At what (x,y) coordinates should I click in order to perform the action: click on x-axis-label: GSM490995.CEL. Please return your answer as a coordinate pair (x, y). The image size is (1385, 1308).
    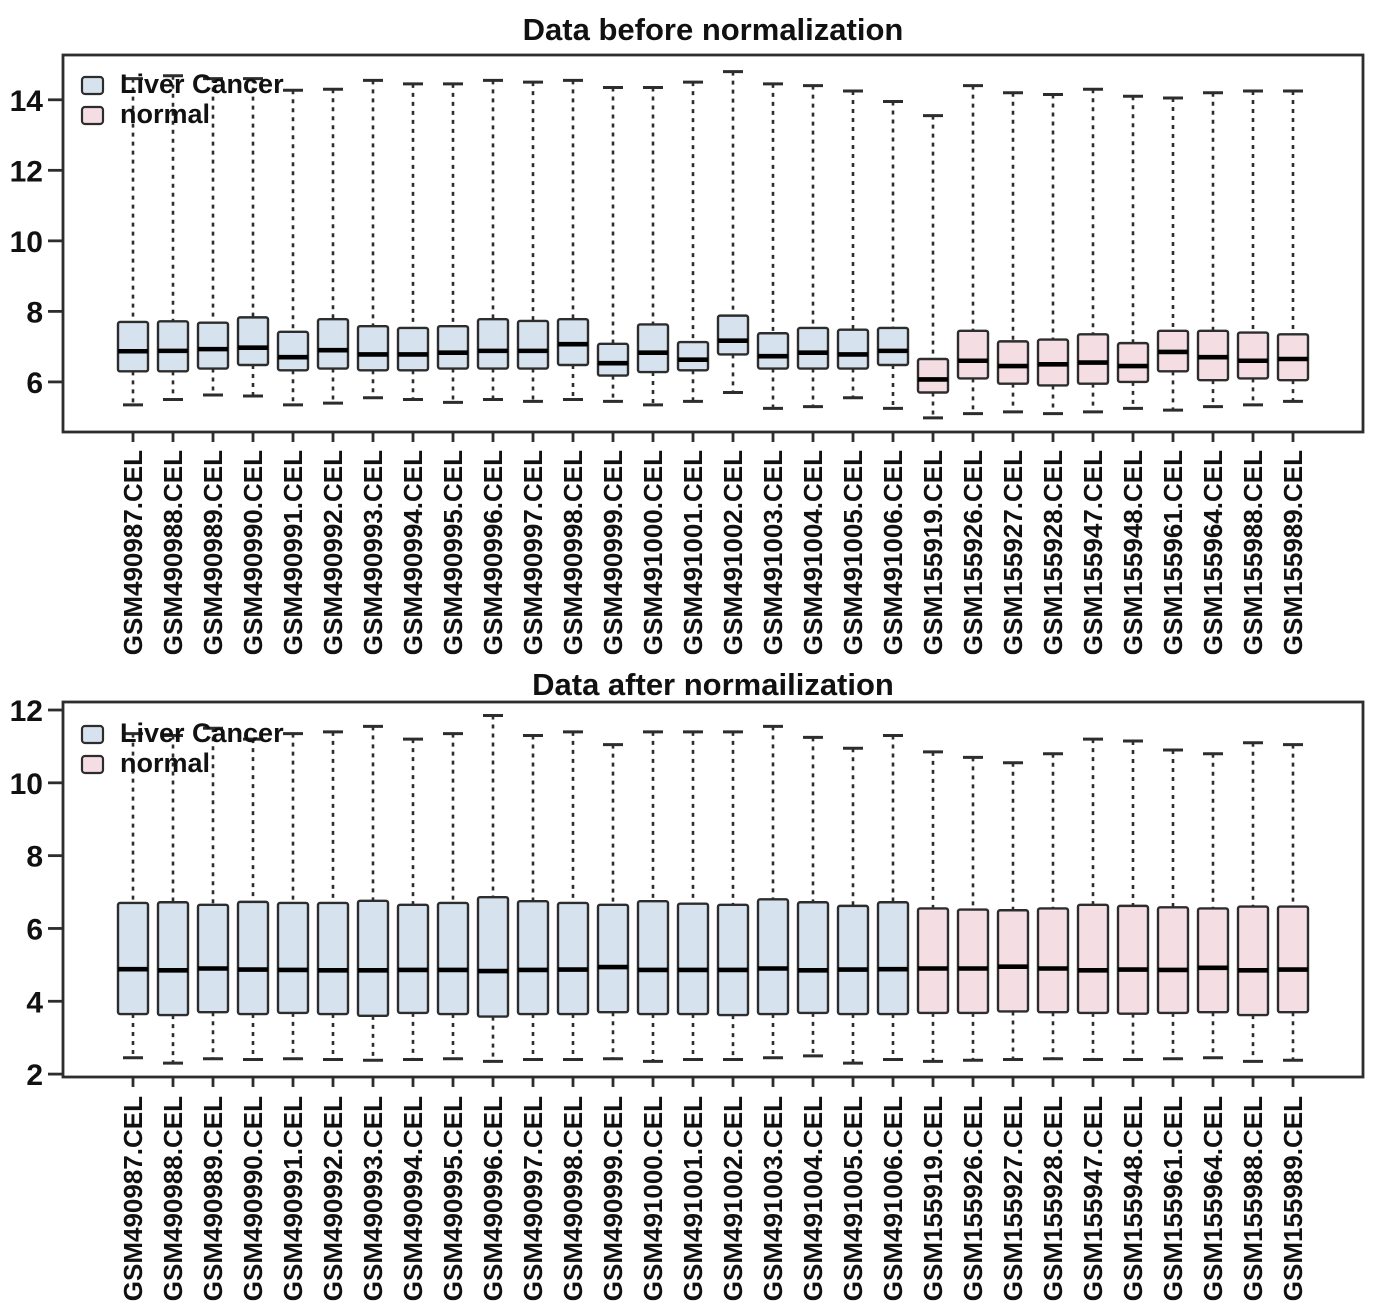
    Looking at the image, I should click on (453, 552).